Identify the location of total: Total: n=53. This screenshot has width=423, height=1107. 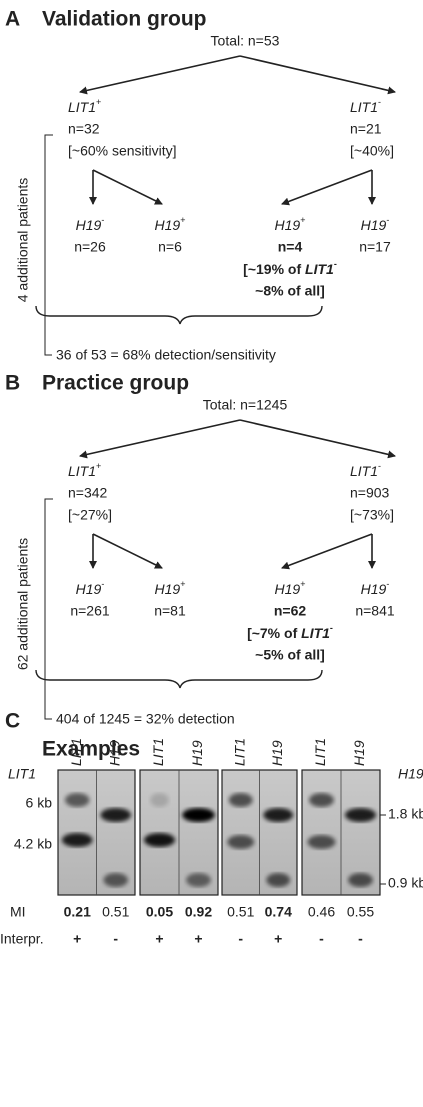
(245, 41).